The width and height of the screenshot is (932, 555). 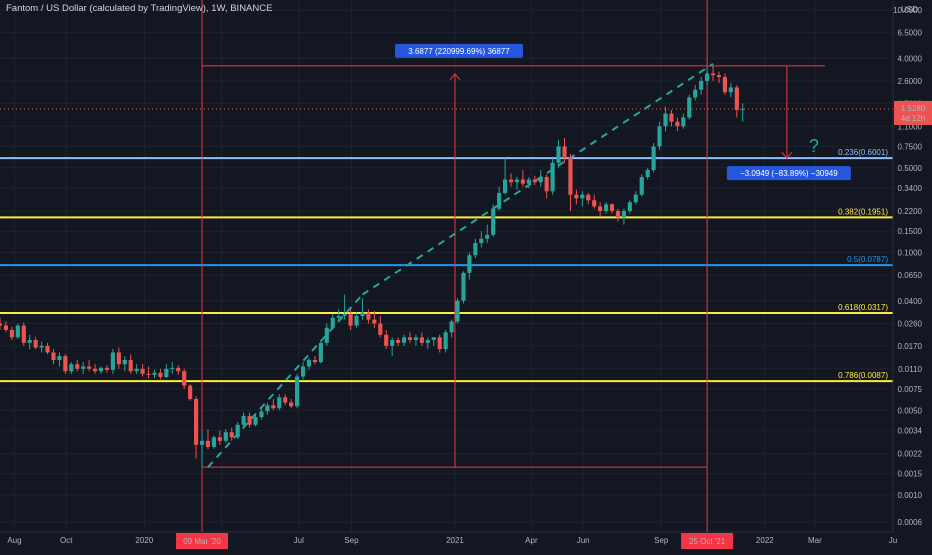 I want to click on price-tick-label: 2.6000, so click(x=910, y=81).